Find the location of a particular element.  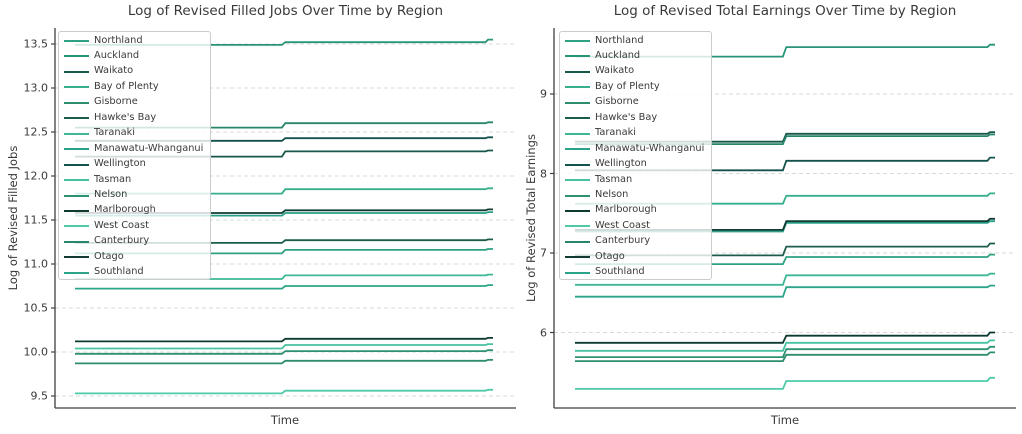

legend-item: Waikato is located at coordinates (135, 71).